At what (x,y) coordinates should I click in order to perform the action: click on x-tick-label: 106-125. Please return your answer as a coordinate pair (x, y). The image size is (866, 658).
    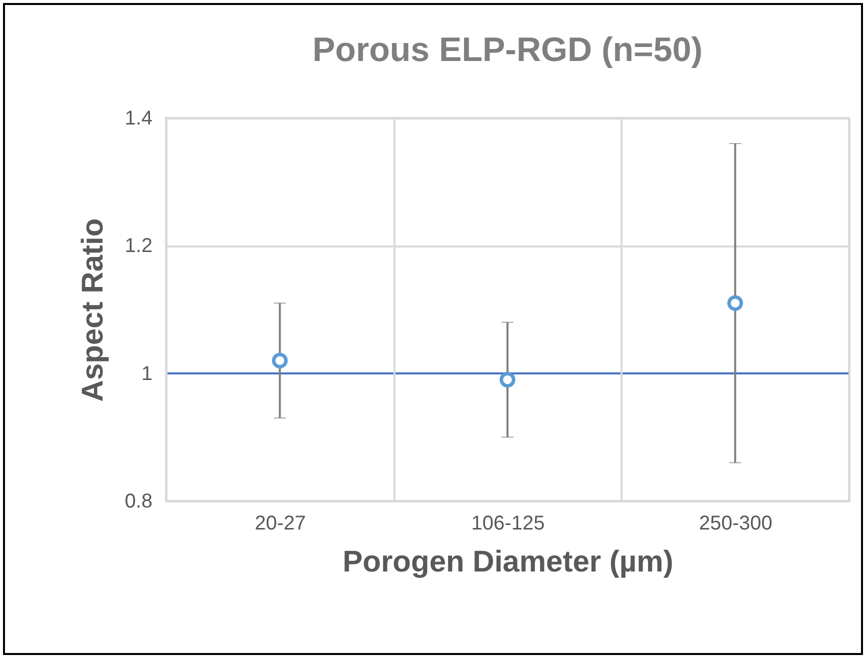
    Looking at the image, I should click on (508, 523).